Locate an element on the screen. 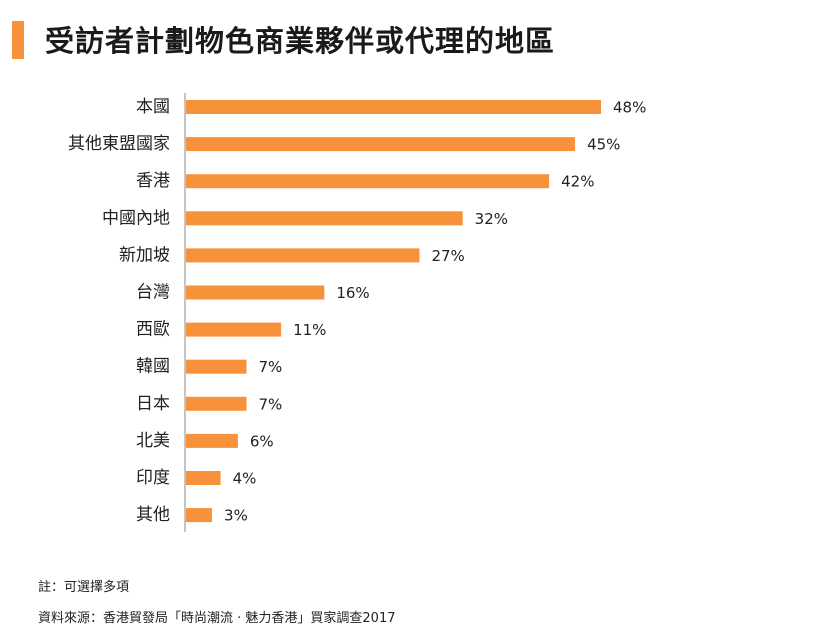  data-label: 45% is located at coordinates (603, 145).